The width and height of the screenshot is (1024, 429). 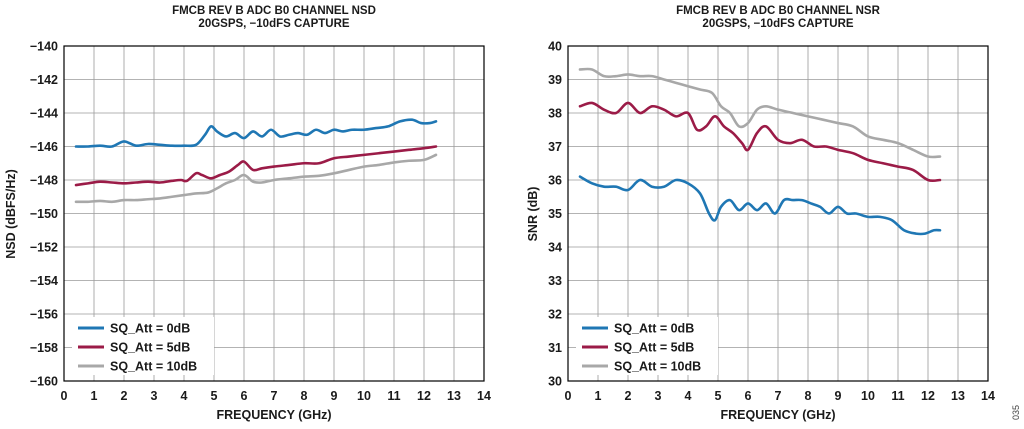 I want to click on nsd-y-tick-label: −144, so click(x=44, y=114).